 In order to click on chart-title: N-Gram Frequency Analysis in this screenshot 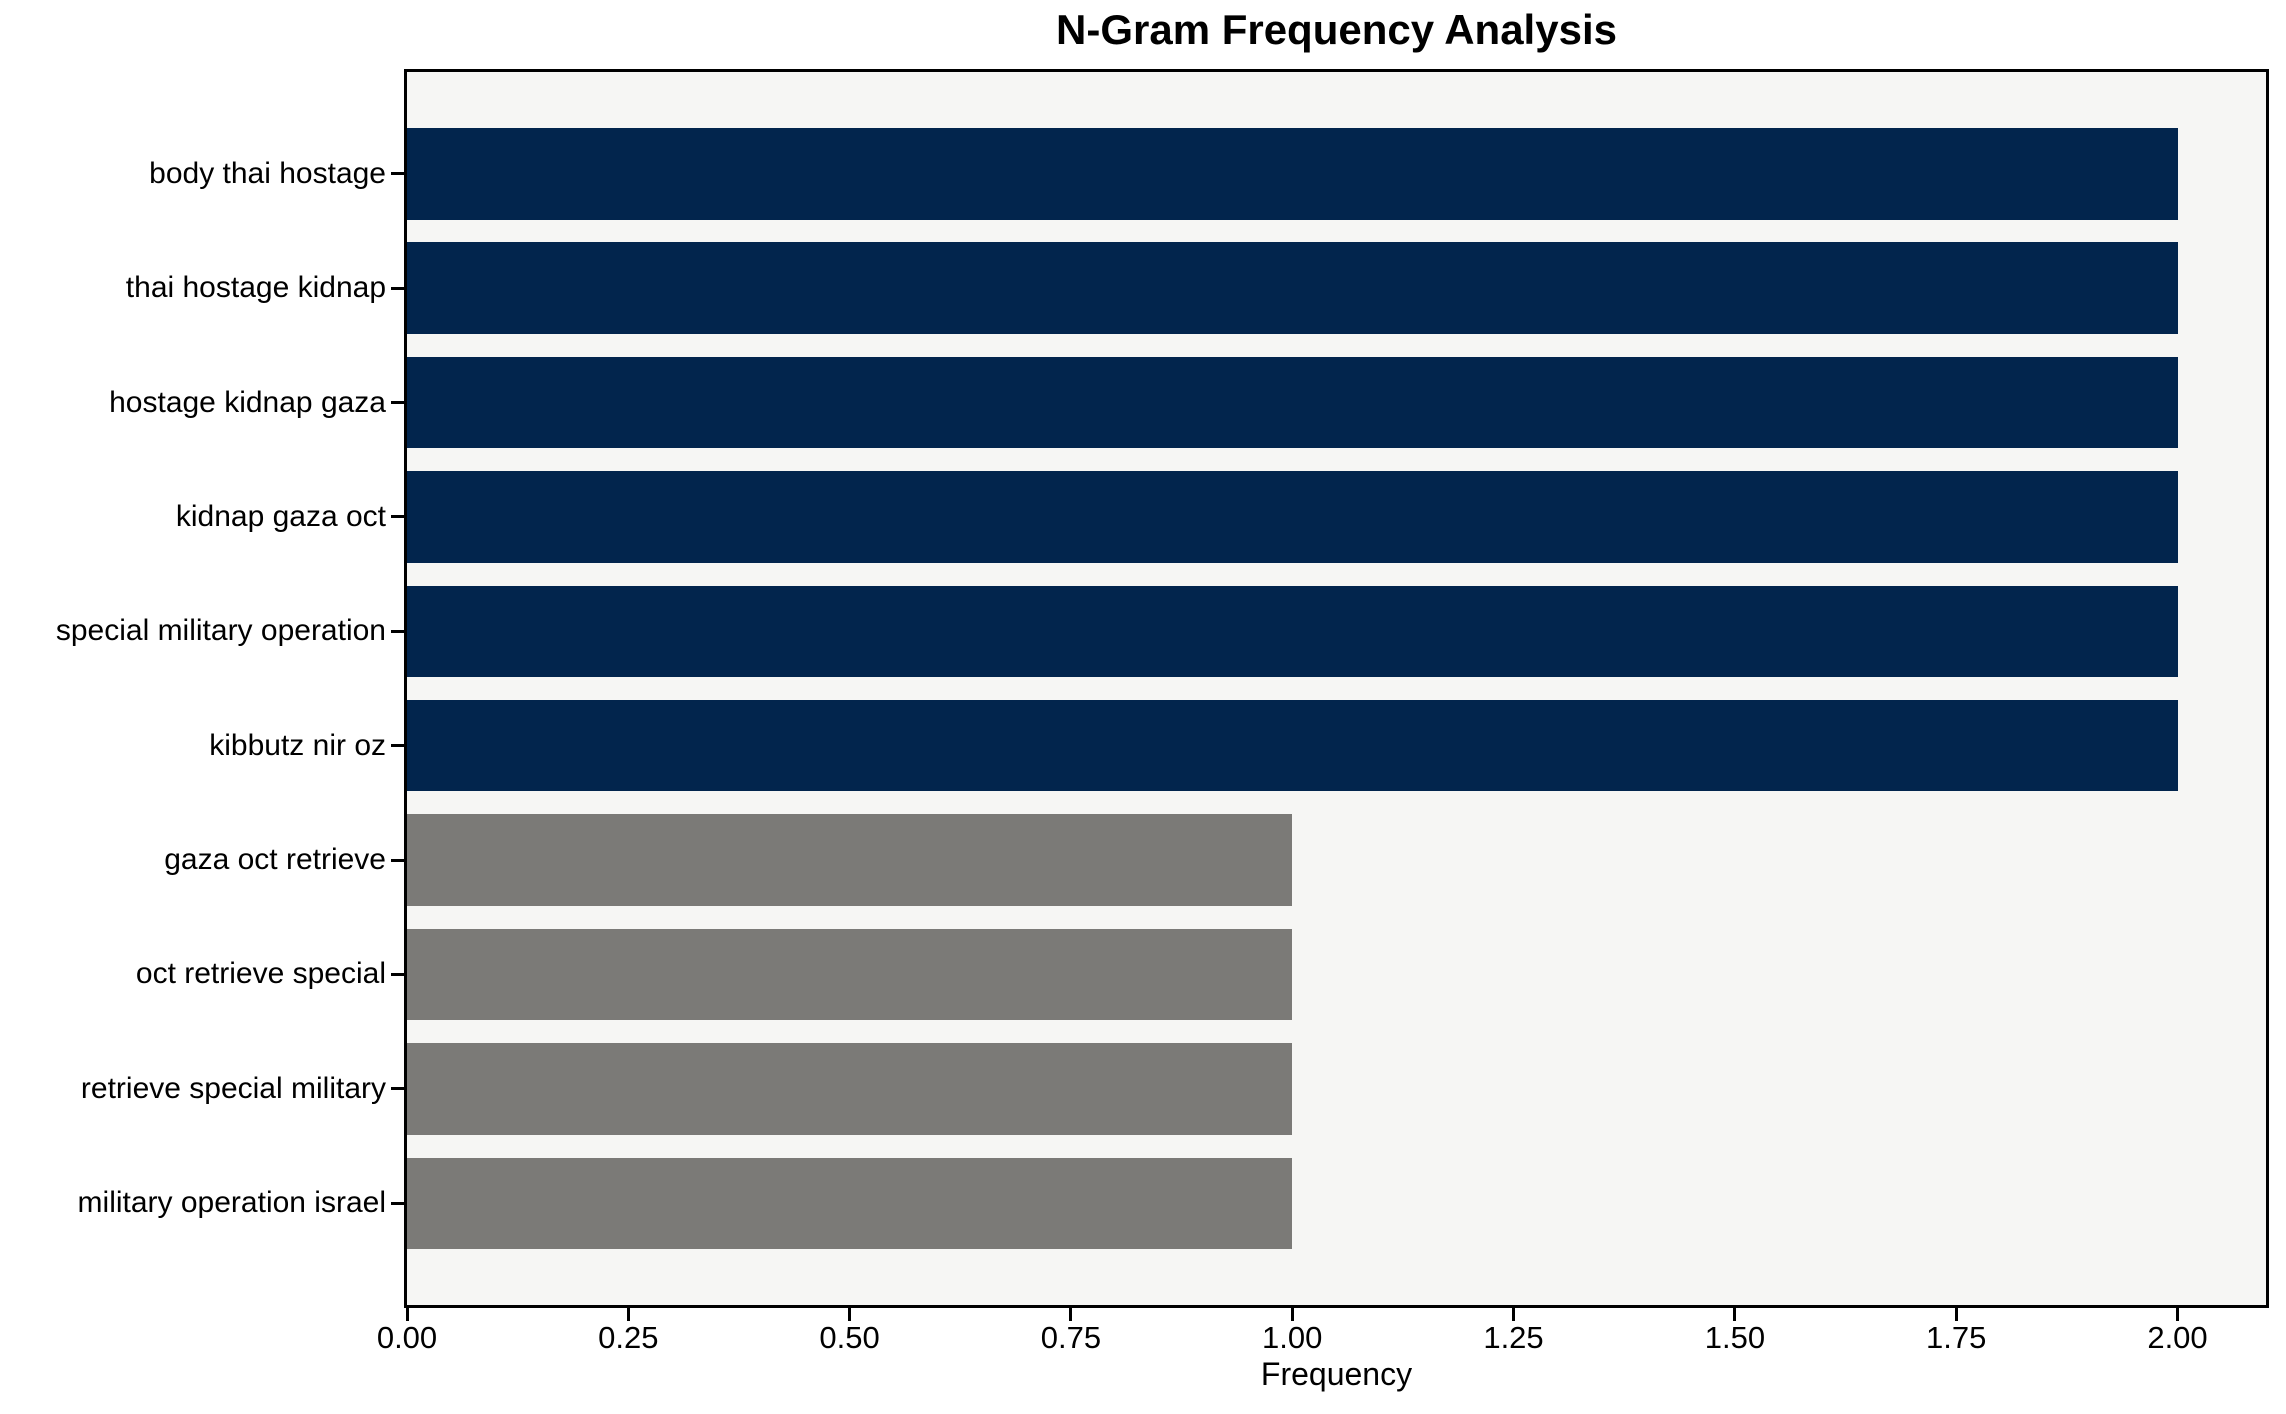, I will do `click(1336, 29)`.